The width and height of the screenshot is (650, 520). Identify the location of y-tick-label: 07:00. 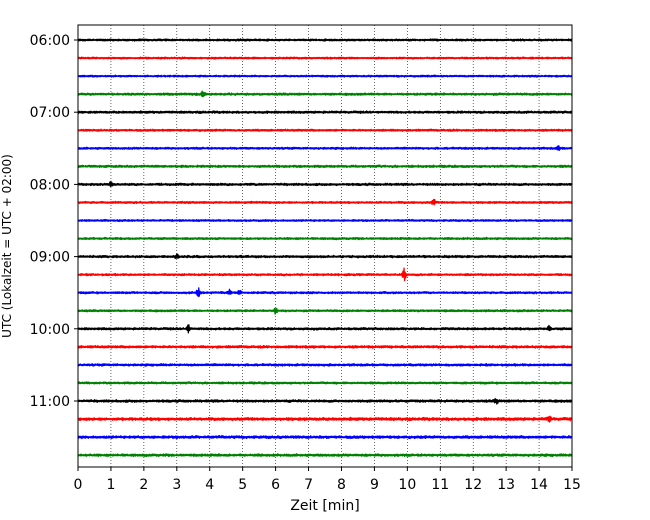
(50, 113).